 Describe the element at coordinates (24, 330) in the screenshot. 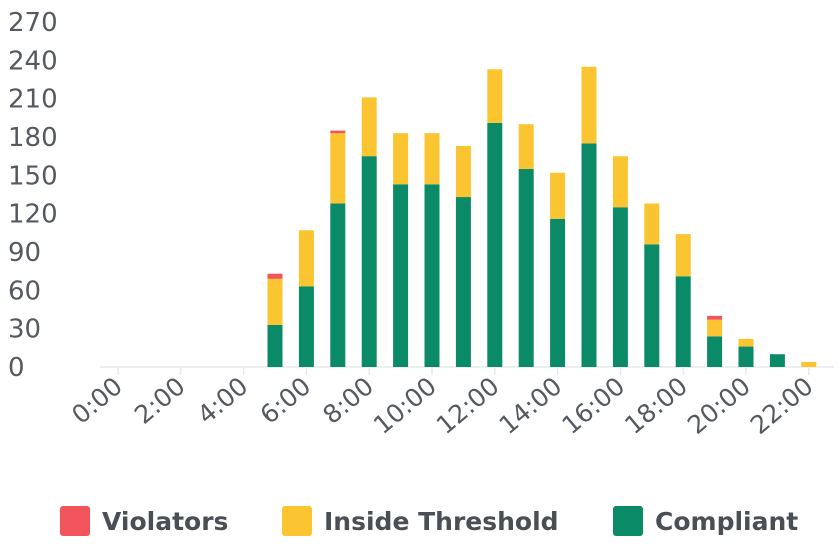

I see `y-tick-label: 30` at that location.